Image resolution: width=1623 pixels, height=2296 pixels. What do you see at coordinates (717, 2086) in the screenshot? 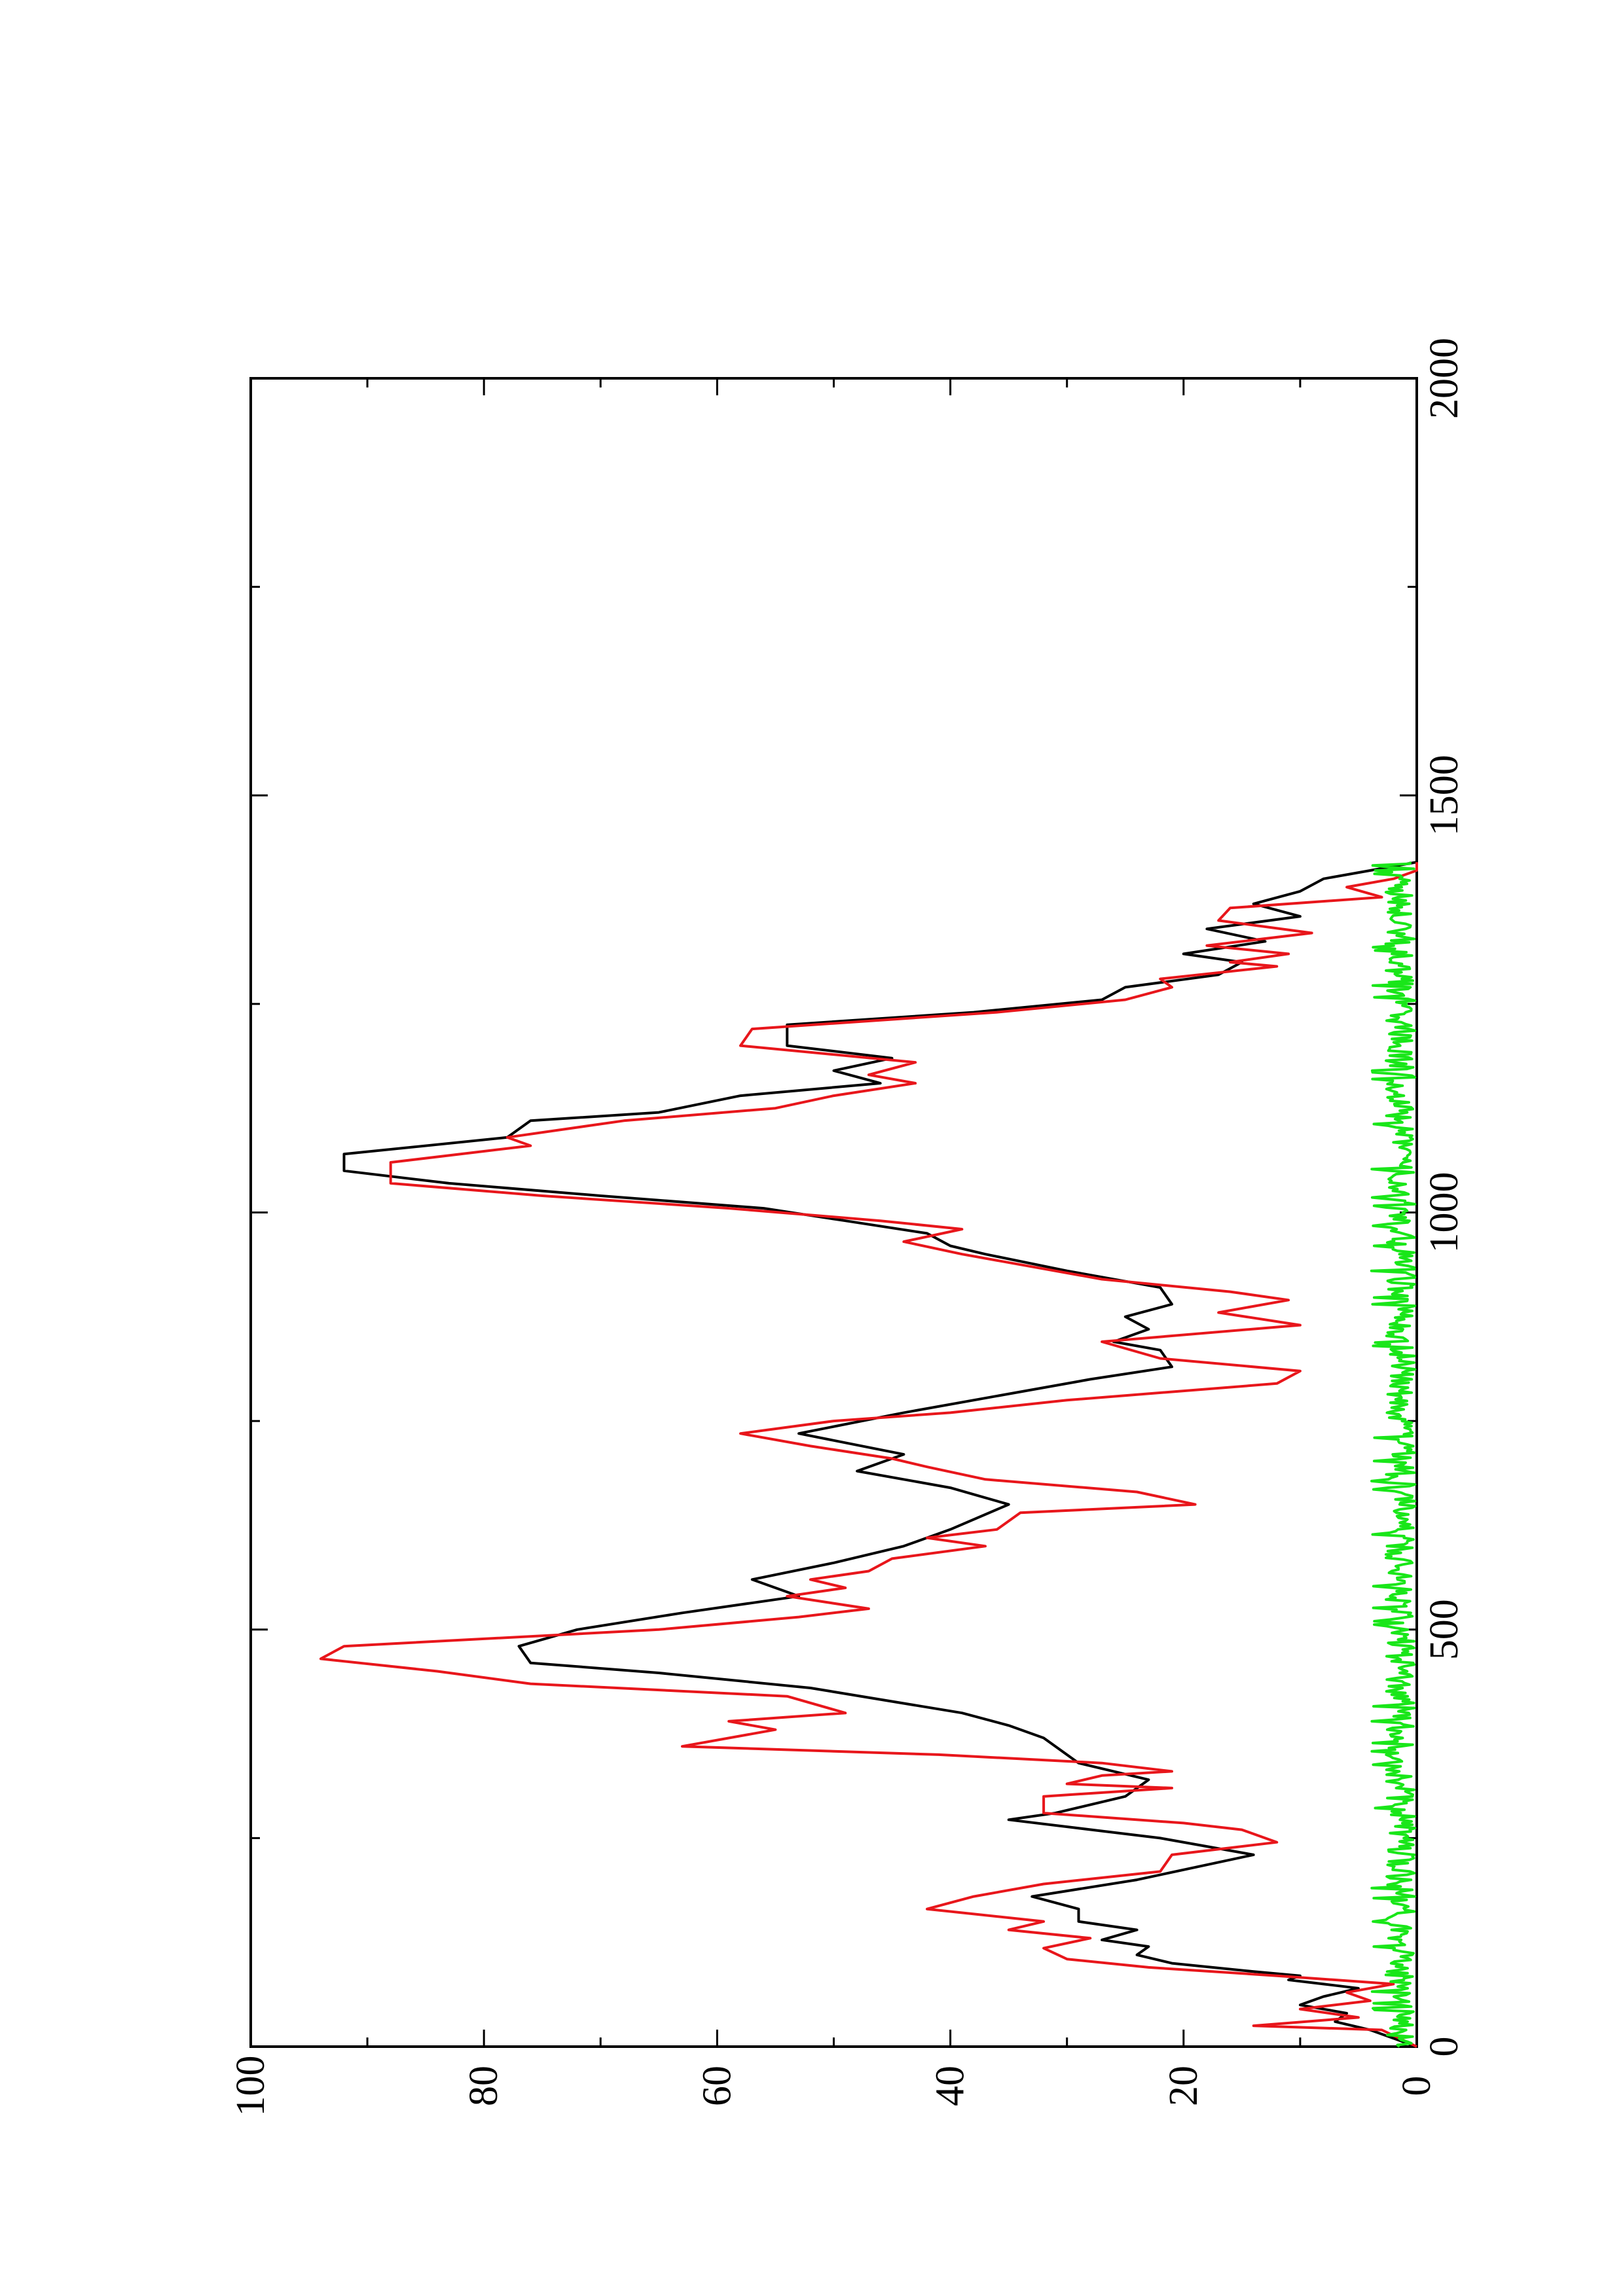
I see `y-tick-label: 60` at bounding box center [717, 2086].